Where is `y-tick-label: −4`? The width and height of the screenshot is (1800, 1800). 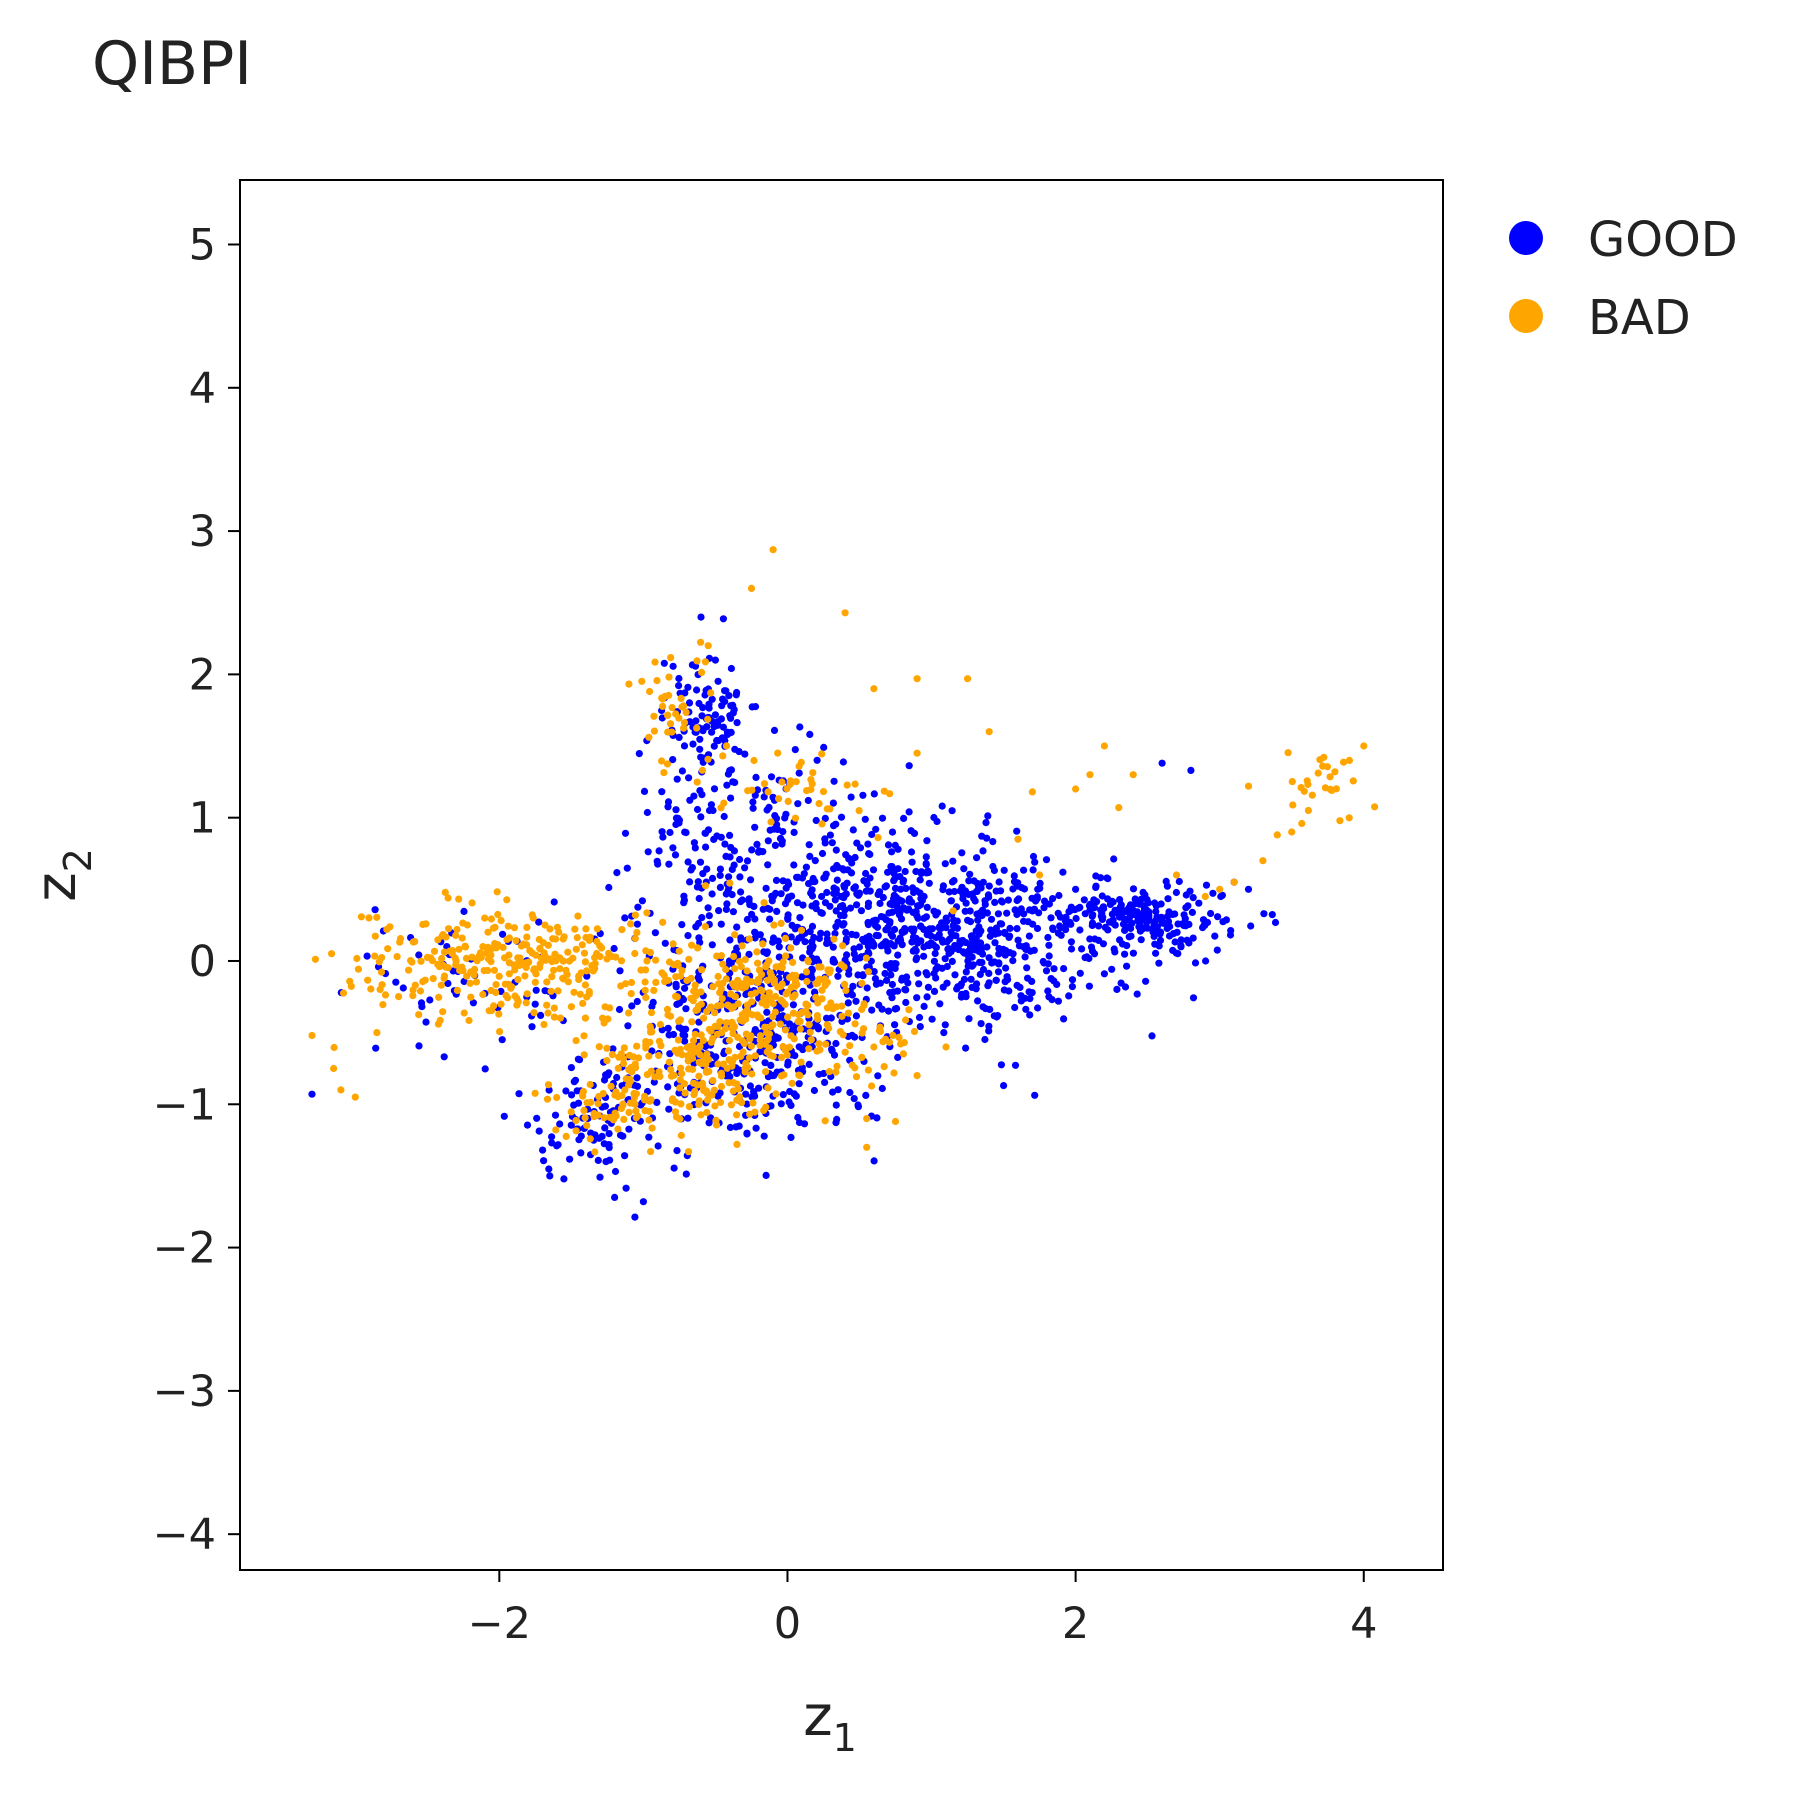 y-tick-label: −4 is located at coordinates (184, 1535).